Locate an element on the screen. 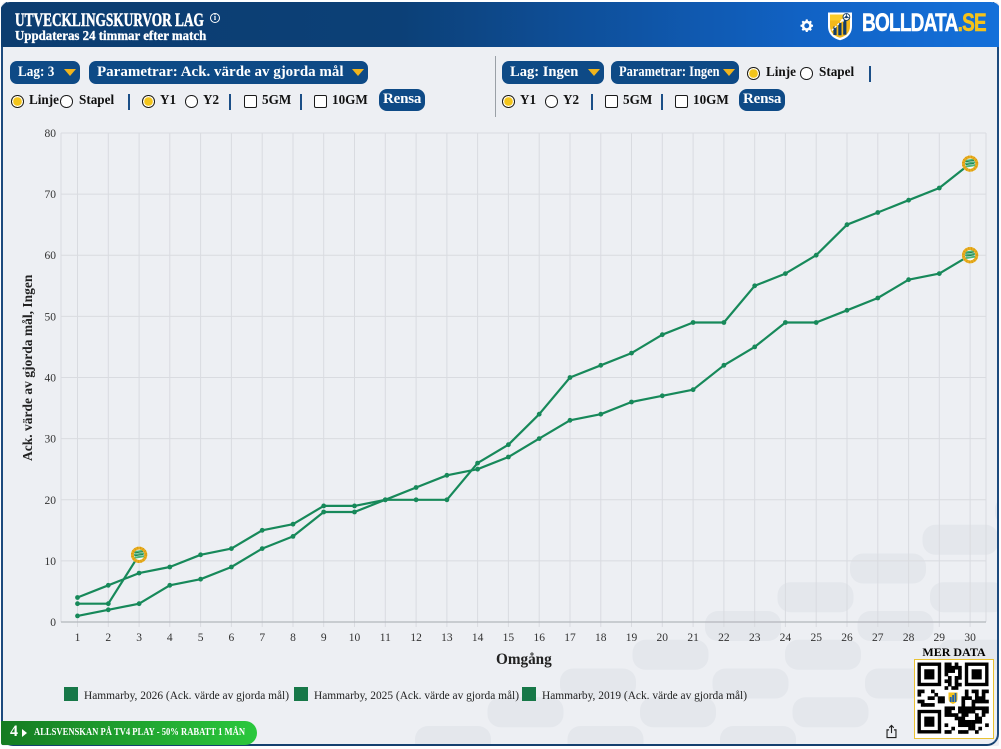 This screenshot has width=1001, height=749. svg-text: 28 is located at coordinates (909, 638).